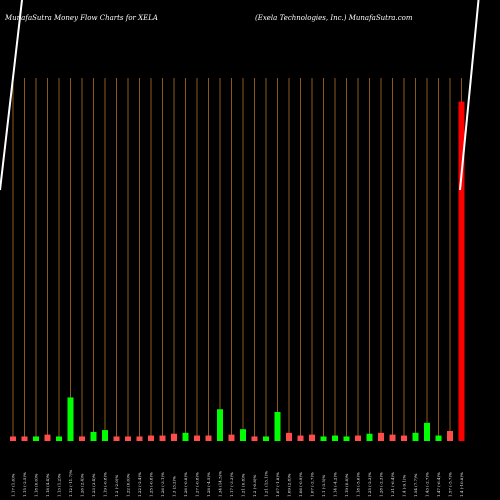 This screenshot has height=500, width=500. Describe the element at coordinates (461, 484) in the screenshot. I see `x-tick-label: 1.4 (-10.8)%` at that location.